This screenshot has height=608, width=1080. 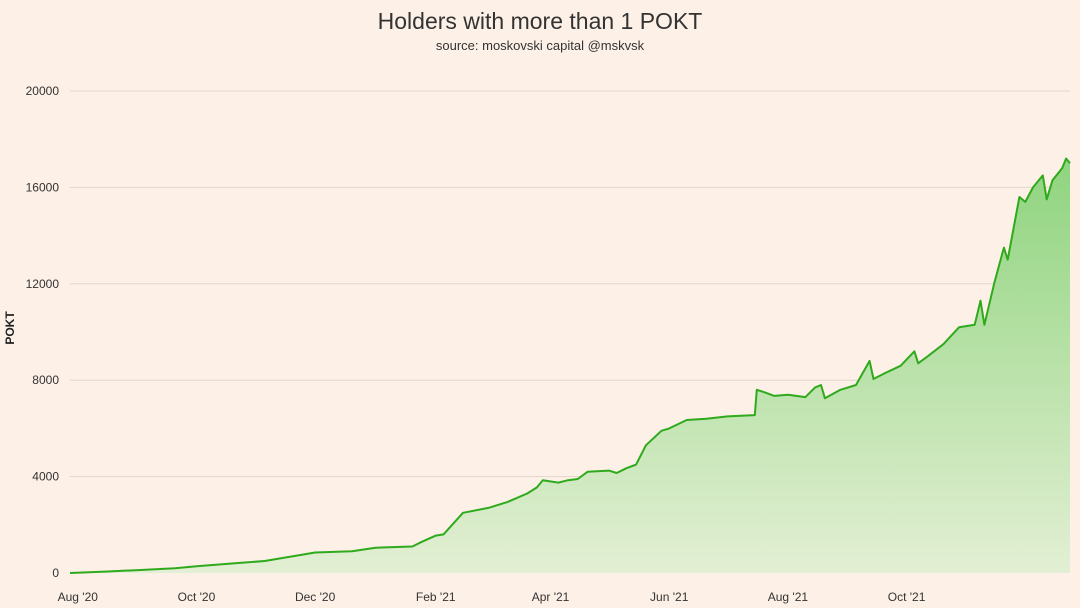 I want to click on y-tick-label: 4000, so click(x=45, y=477).